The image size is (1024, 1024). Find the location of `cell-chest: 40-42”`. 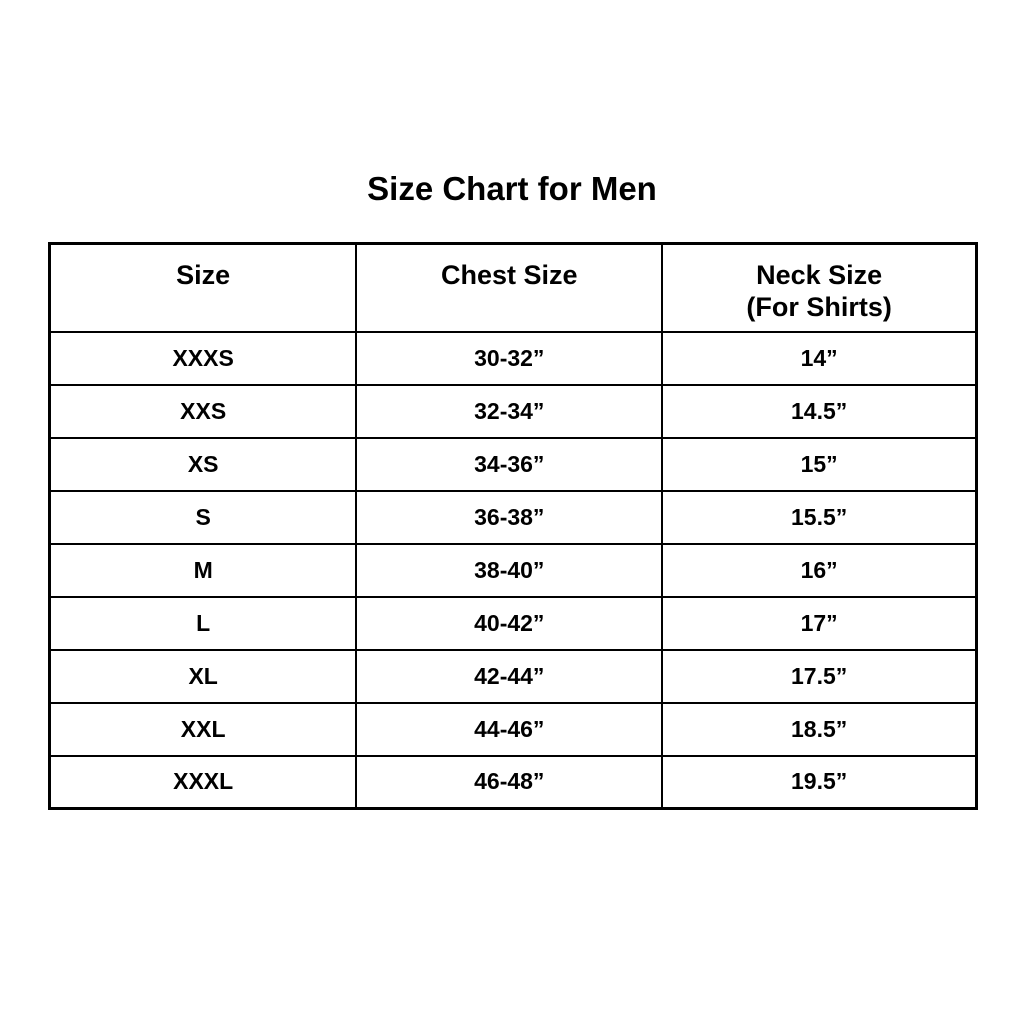

cell-chest: 40-42” is located at coordinates (509, 623).